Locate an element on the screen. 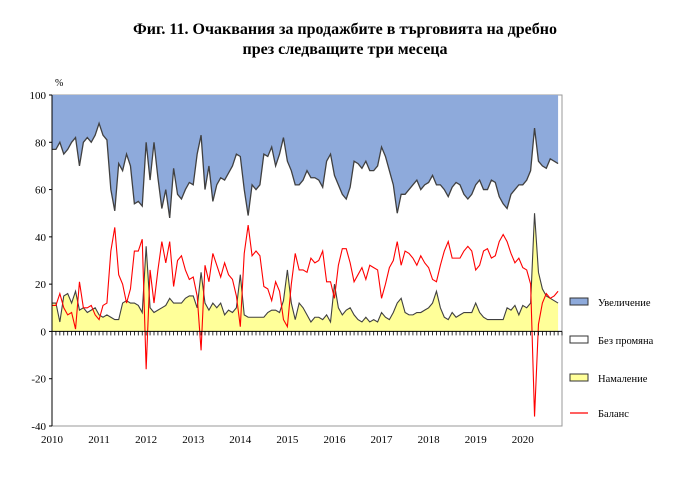 The height and width of the screenshot is (488, 690). x-tick-label: 2011 is located at coordinates (99, 440).